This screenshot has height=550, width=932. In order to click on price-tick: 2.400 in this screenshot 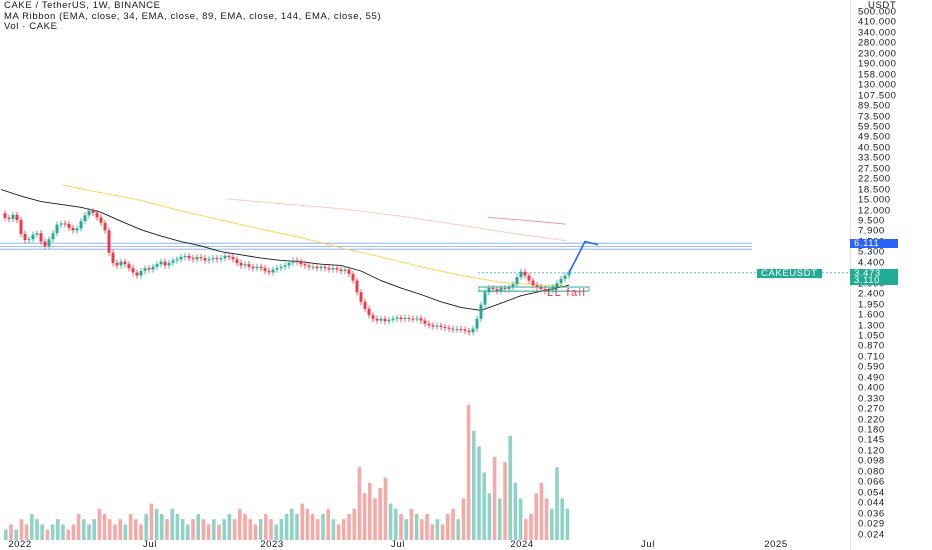, I will do `click(871, 294)`.